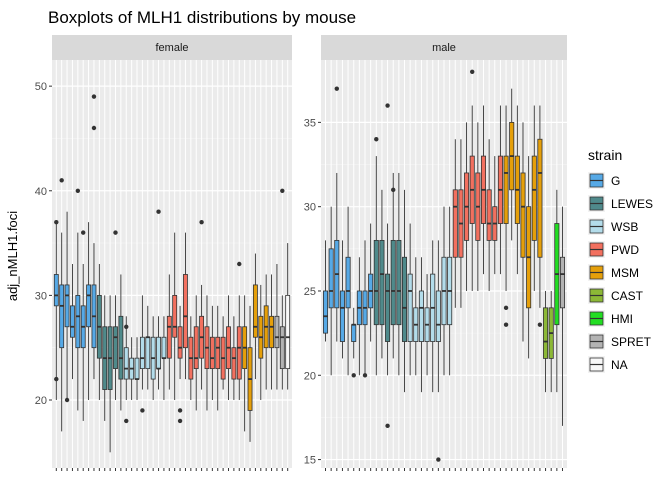 This screenshot has height=485, width=672. I want to click on y-tick-label: 15, so click(310, 461).